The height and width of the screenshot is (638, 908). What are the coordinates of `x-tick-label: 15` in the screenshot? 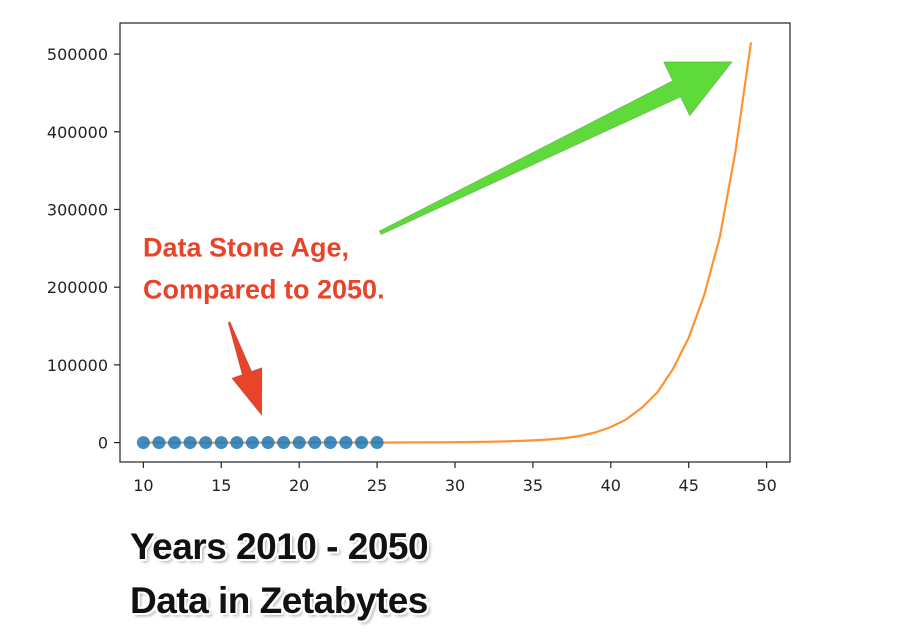 It's located at (221, 485).